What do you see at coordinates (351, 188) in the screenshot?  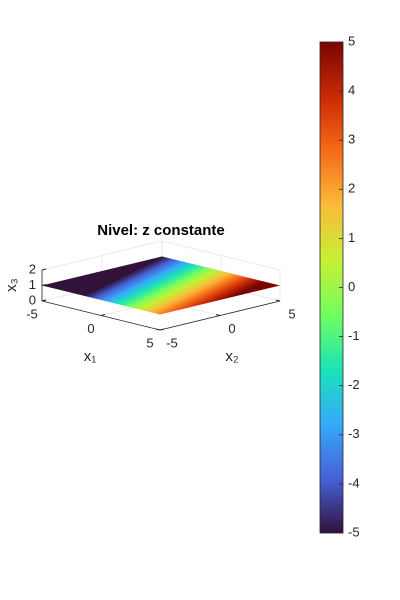 I see `colorbar-tick-label: 2` at bounding box center [351, 188].